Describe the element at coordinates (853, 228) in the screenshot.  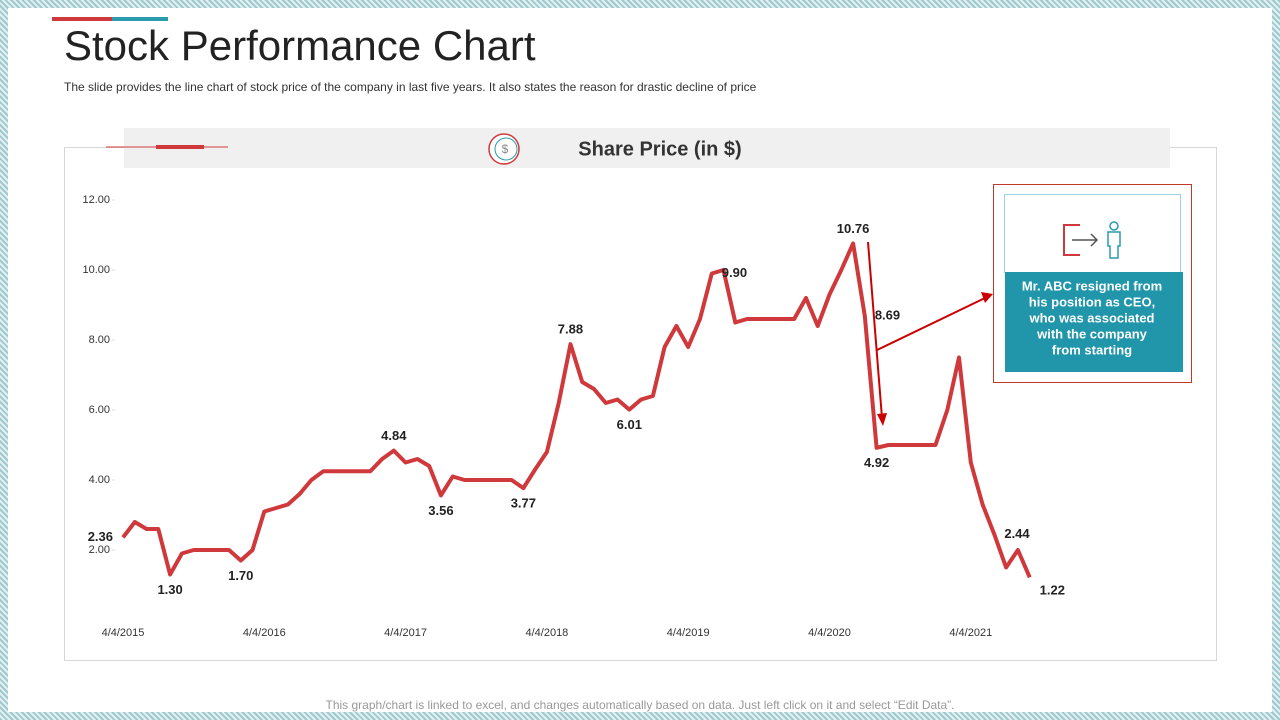
I see `data-label: 10.76` at that location.